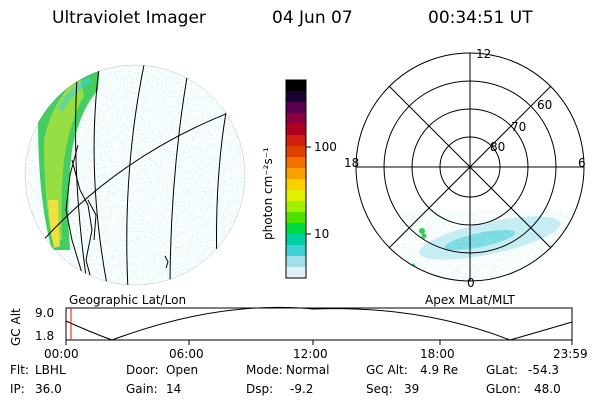 The image size is (600, 400). Describe the element at coordinates (439, 370) in the screenshot. I see `status-gcalt-value: 4.9 Re` at that location.